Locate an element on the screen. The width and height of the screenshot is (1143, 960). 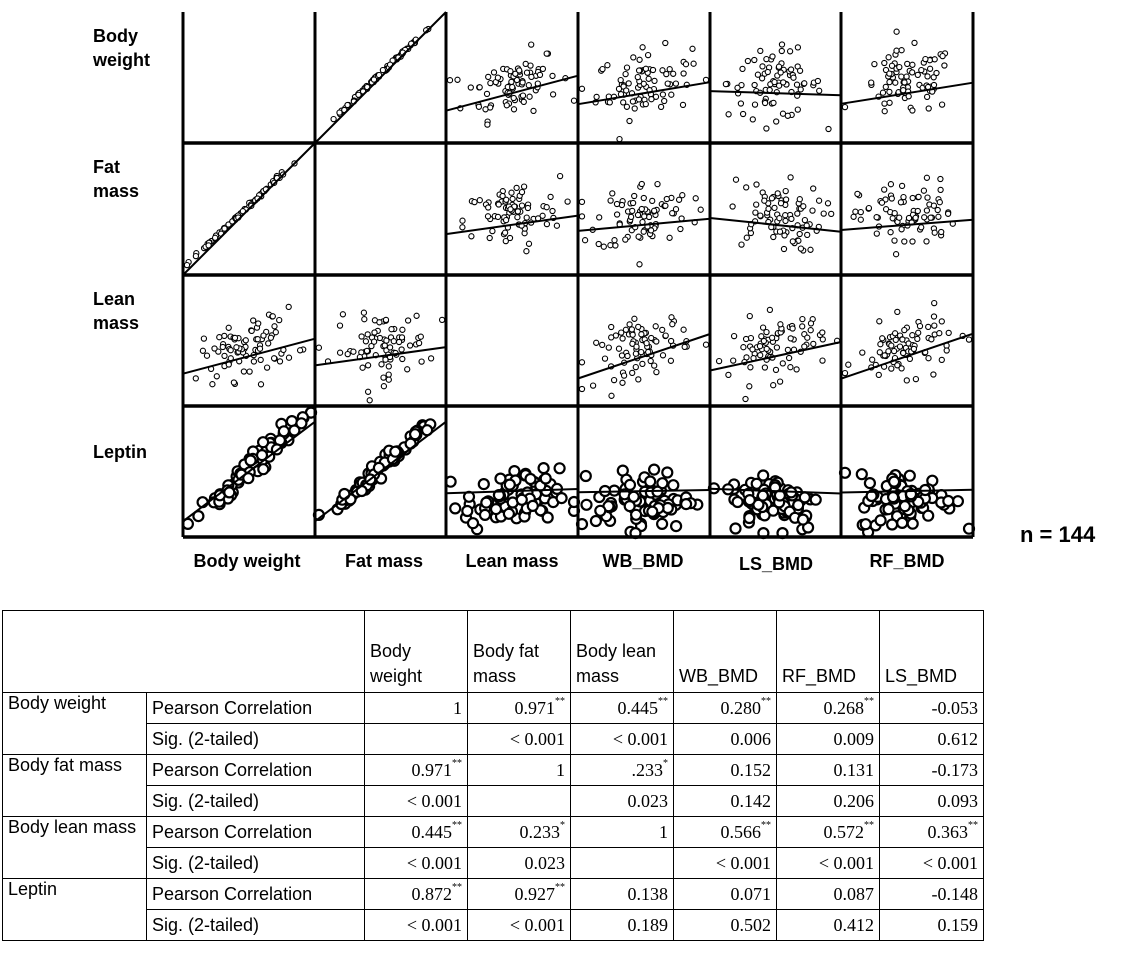
column-label: Body weight is located at coordinates (247, 561).